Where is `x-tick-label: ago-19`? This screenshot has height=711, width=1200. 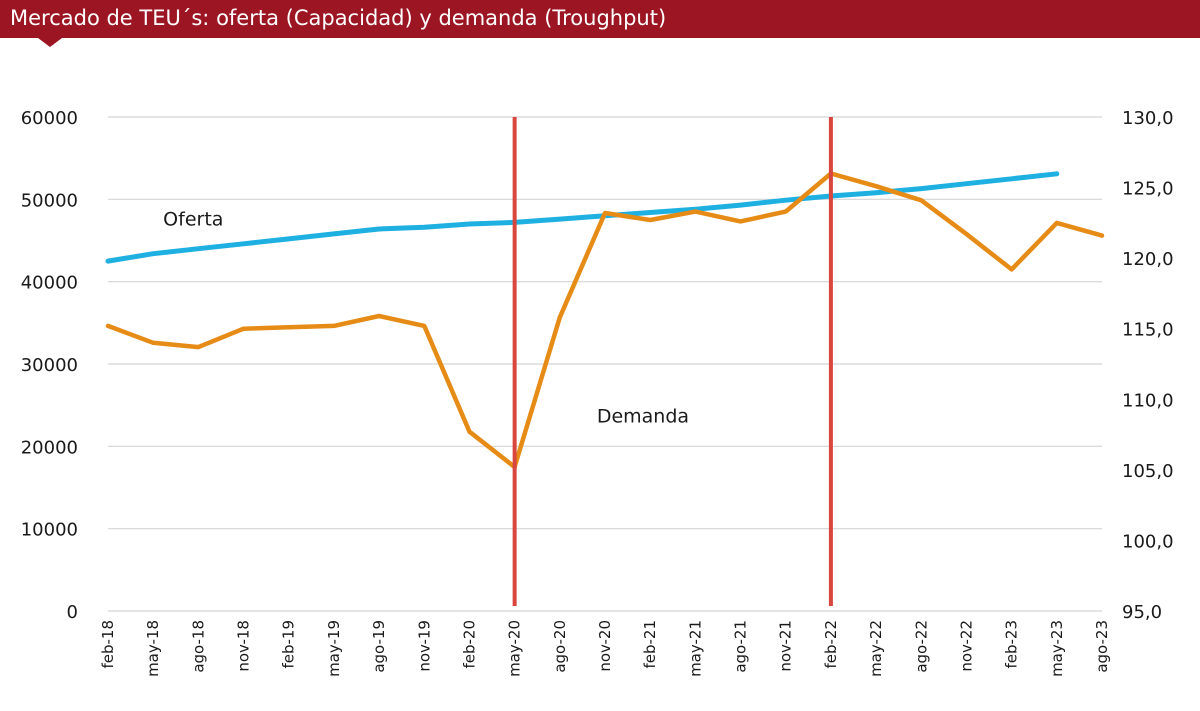
x-tick-label: ago-19 is located at coordinates (379, 646).